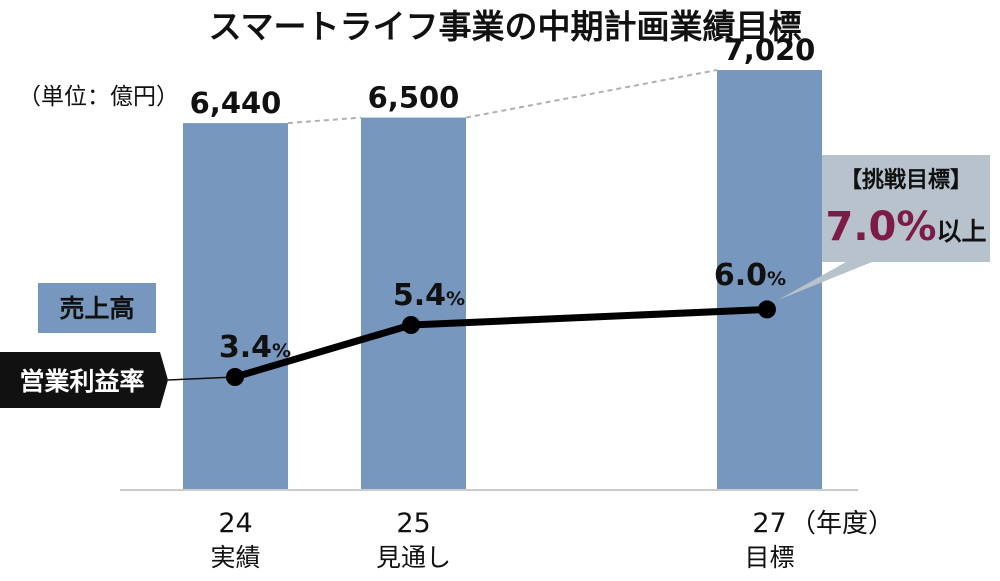 The width and height of the screenshot is (1000, 581). Describe the element at coordinates (419, 295) in the screenshot. I see `line-value-number-1: 5.4` at that location.